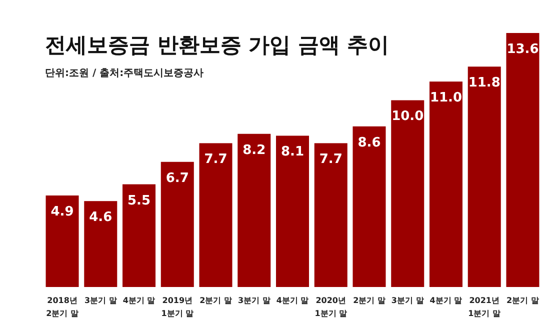  Describe the element at coordinates (139, 200) in the screenshot. I see `data-label: 5.5` at that location.